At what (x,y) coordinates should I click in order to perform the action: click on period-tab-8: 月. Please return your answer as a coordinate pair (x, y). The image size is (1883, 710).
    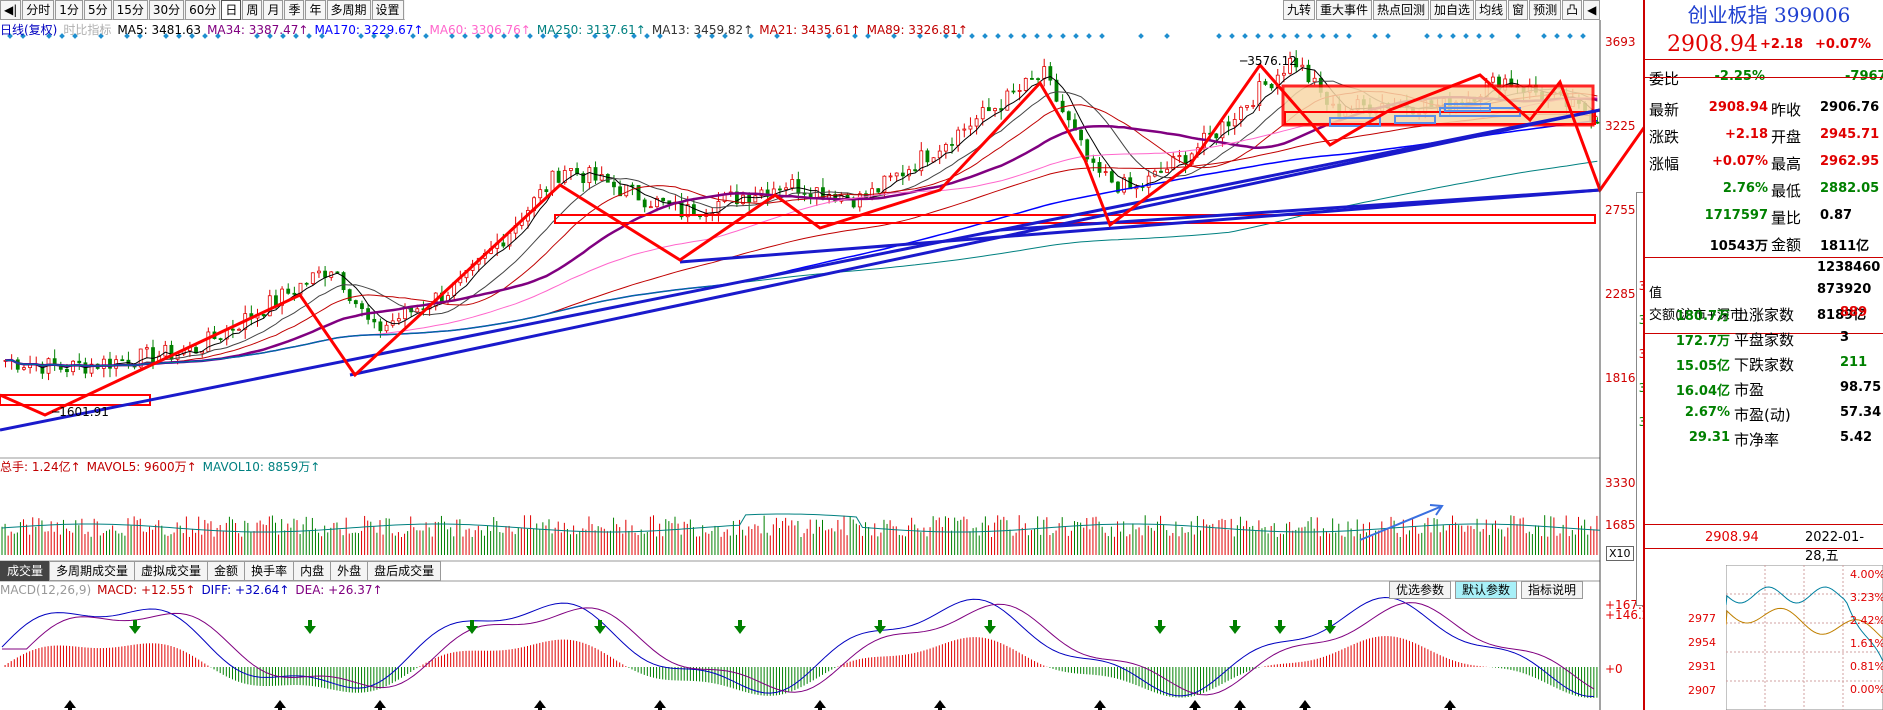
    Looking at the image, I should click on (273, 10).